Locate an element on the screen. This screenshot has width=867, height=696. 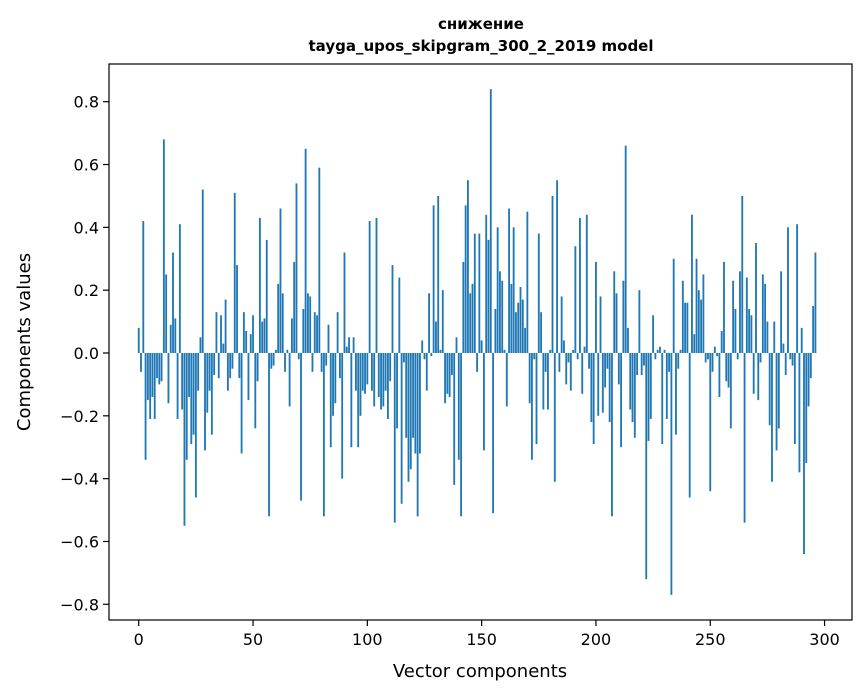
y-tick-label-0: −0.8 is located at coordinates (79, 604).